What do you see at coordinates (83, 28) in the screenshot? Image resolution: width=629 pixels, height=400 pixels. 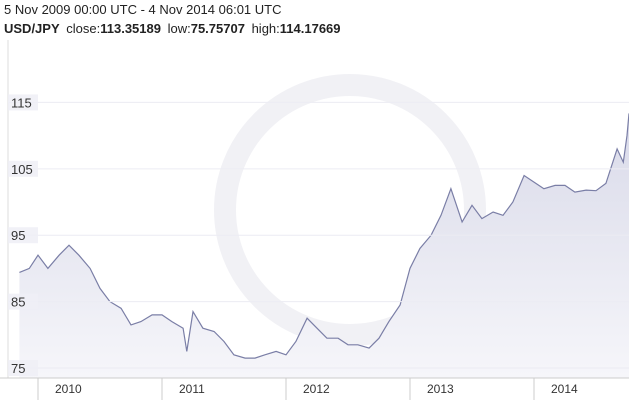 I see `close-label: close:` at bounding box center [83, 28].